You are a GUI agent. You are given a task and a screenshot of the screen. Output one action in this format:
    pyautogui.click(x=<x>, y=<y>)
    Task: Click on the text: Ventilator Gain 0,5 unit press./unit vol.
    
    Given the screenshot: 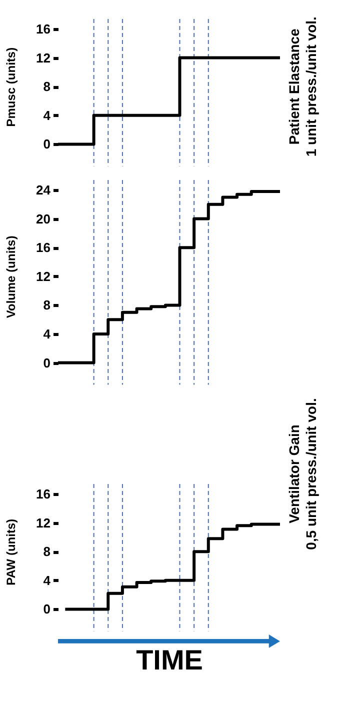 What is the action you would take?
    pyautogui.click(x=302, y=474)
    